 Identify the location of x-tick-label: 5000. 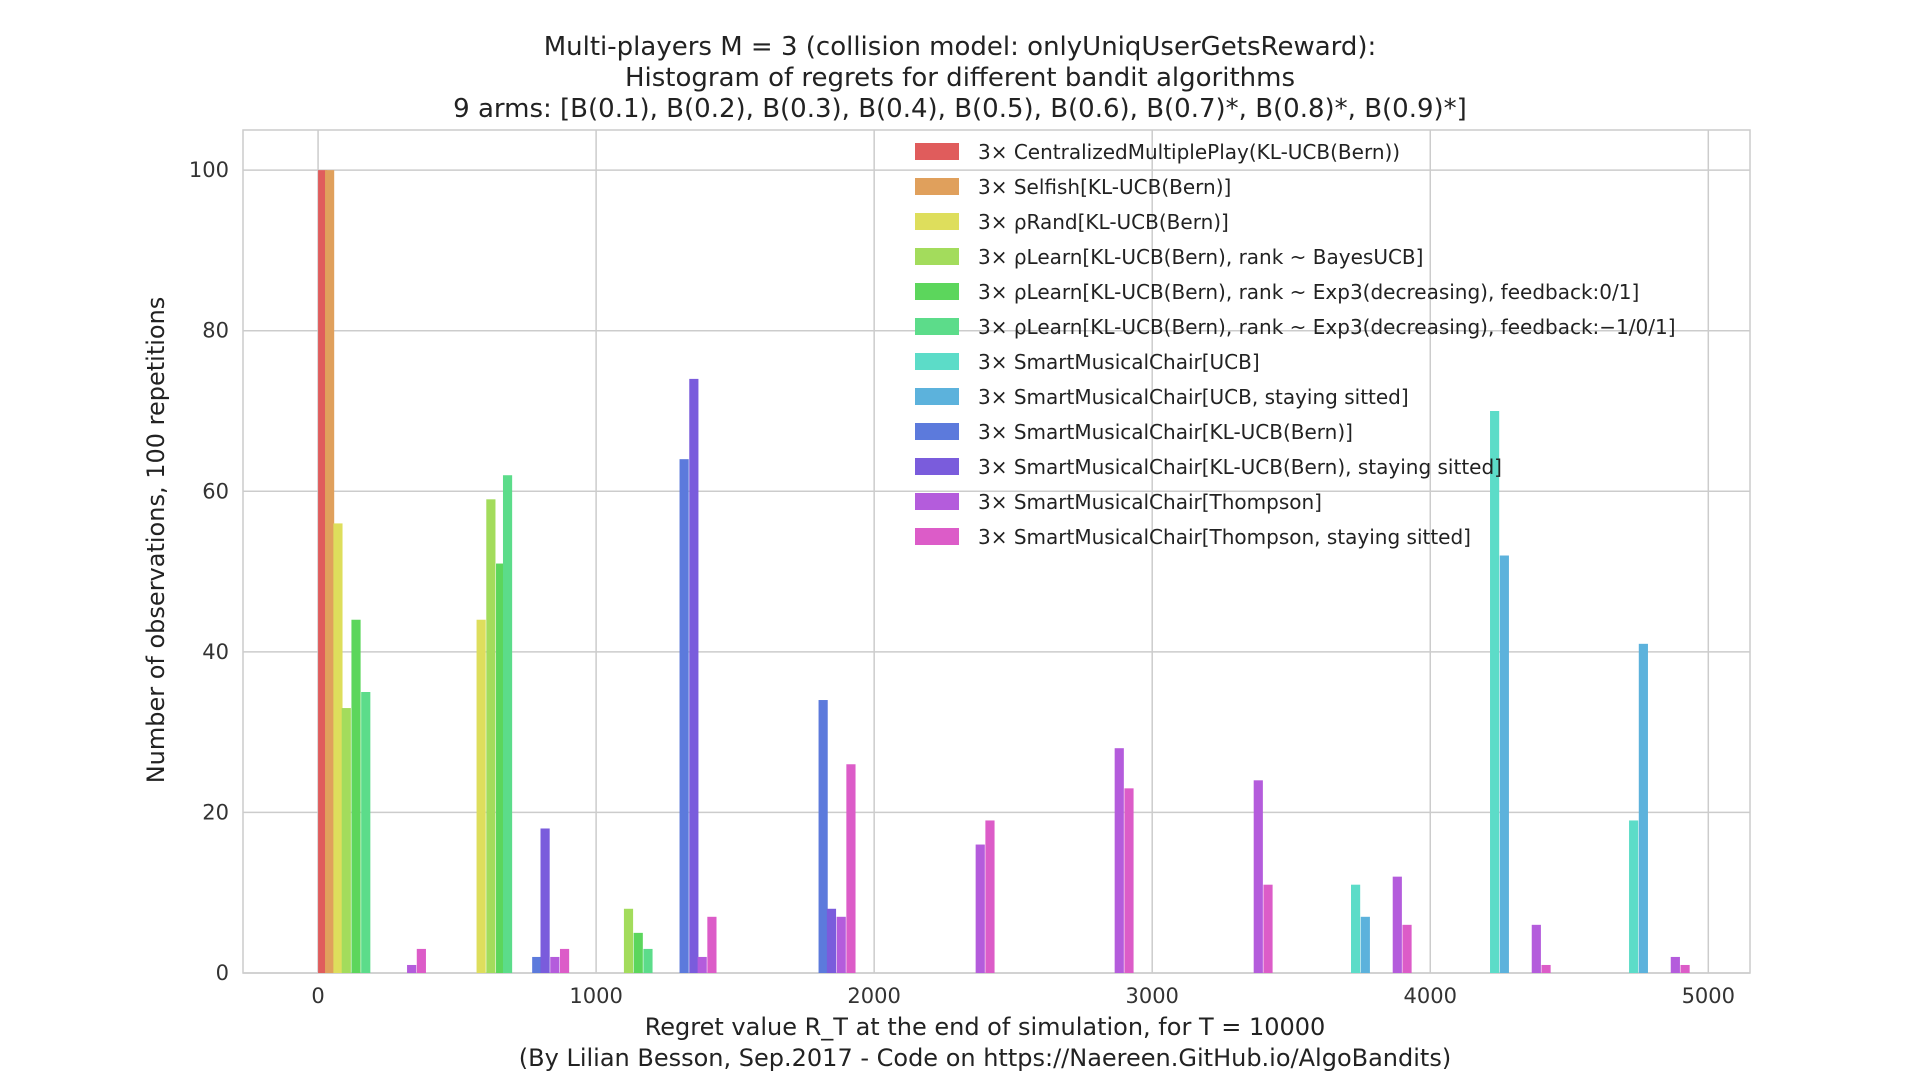
(1708, 996).